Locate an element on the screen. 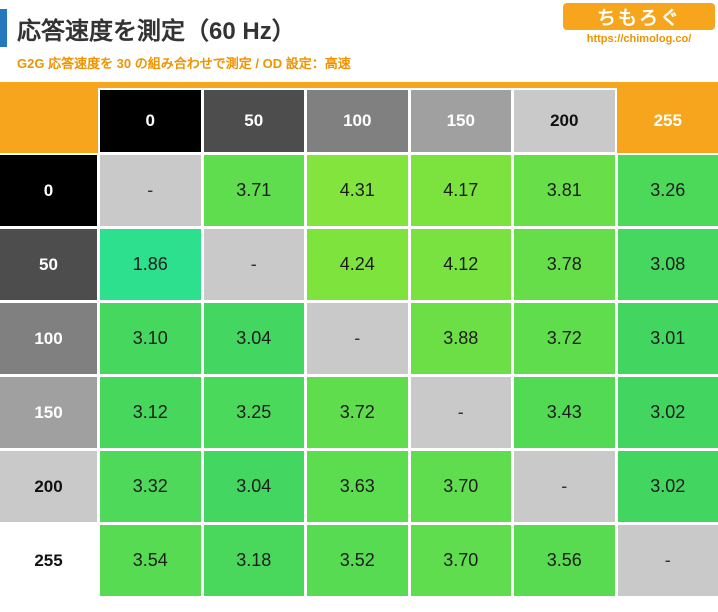  row-header-255: 255 is located at coordinates (49, 560).